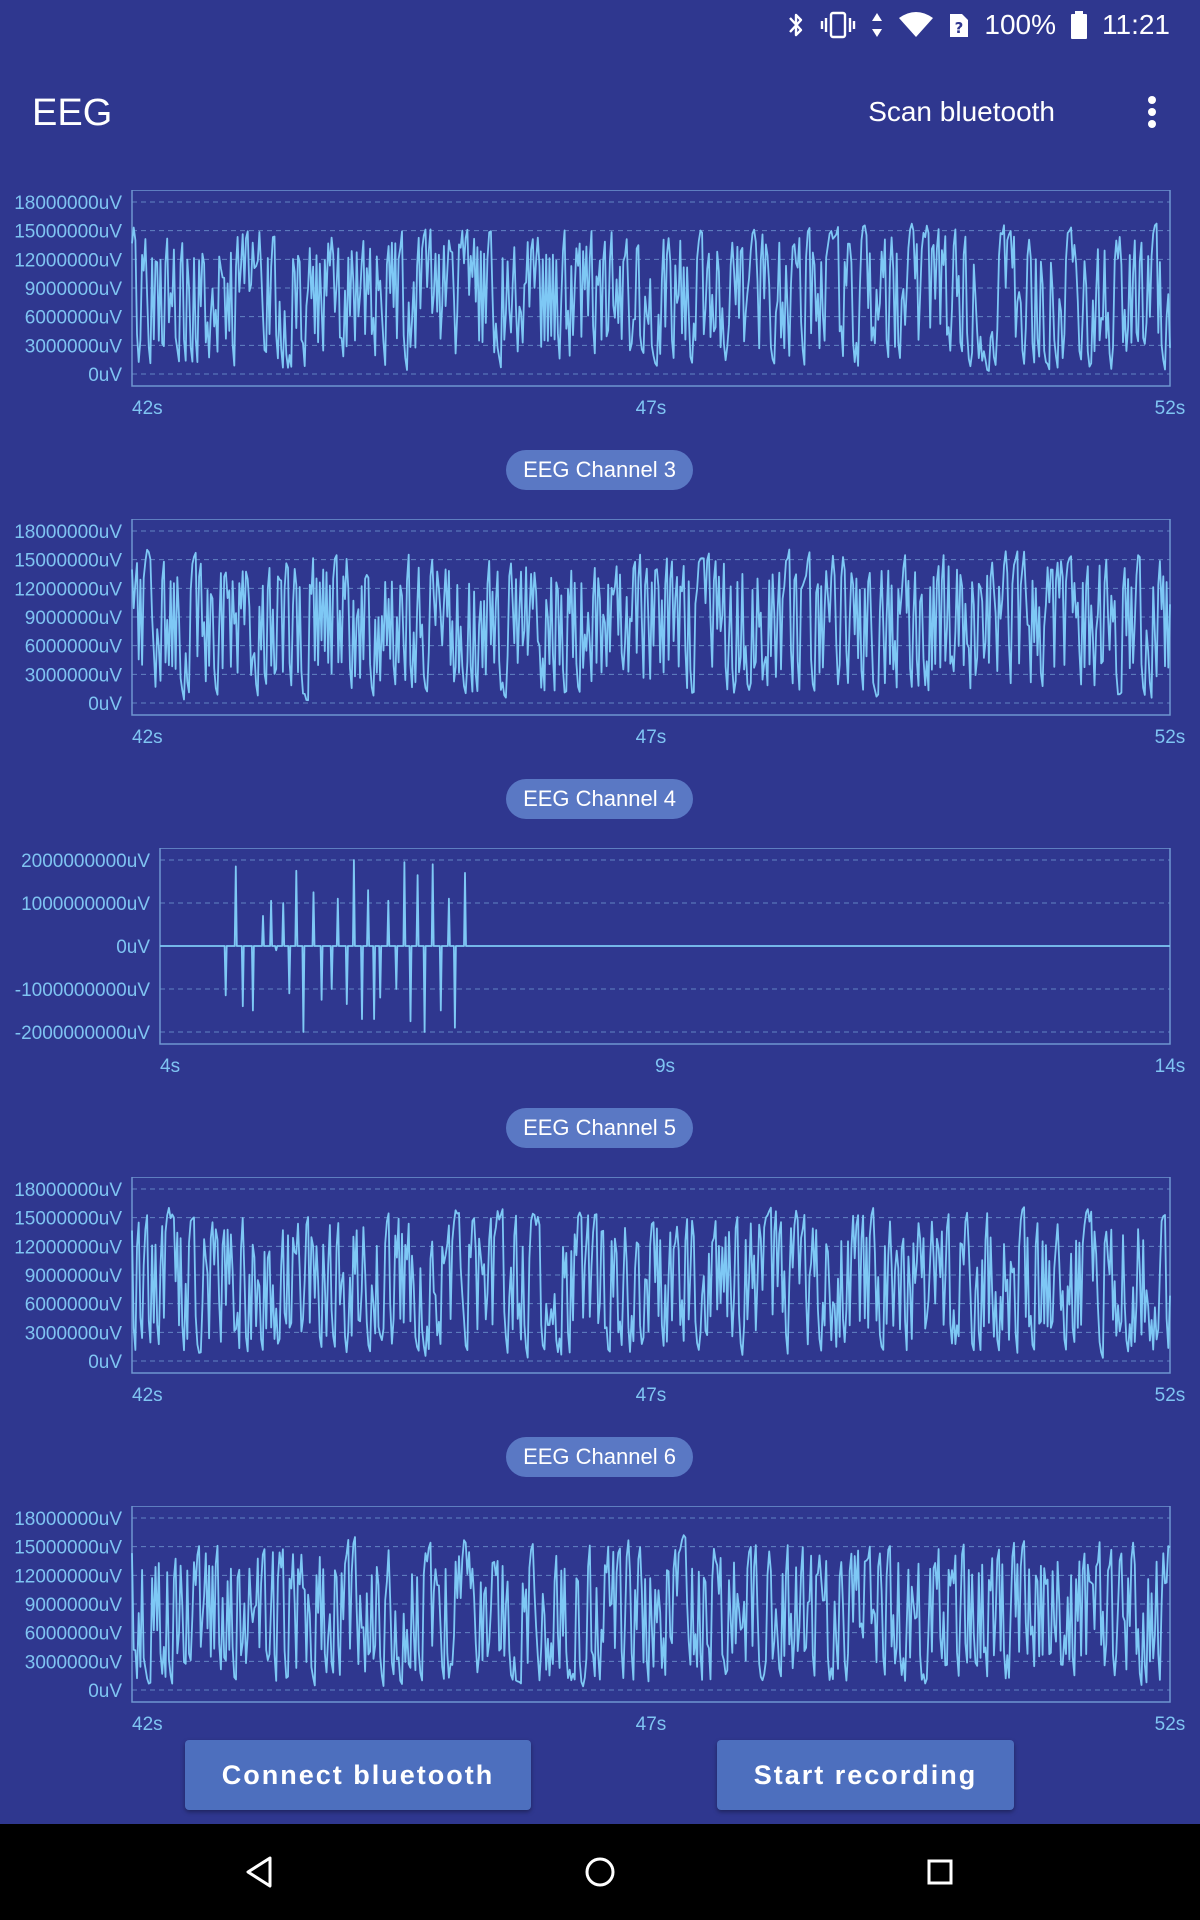  What do you see at coordinates (1136, 24) in the screenshot?
I see `status-time: 11:21` at bounding box center [1136, 24].